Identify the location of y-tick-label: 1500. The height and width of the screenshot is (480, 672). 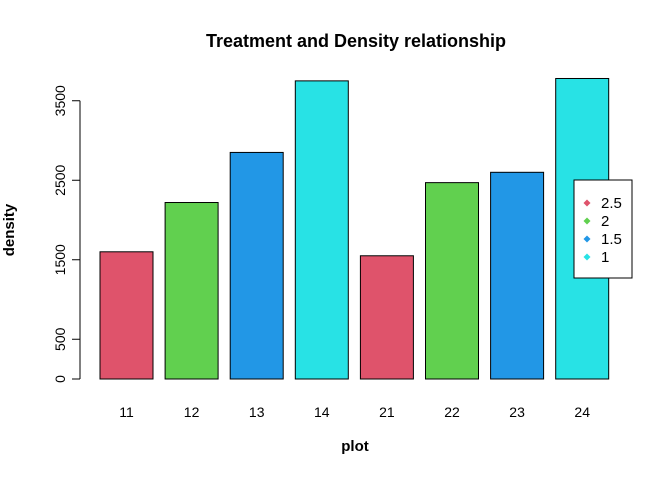
(60, 259).